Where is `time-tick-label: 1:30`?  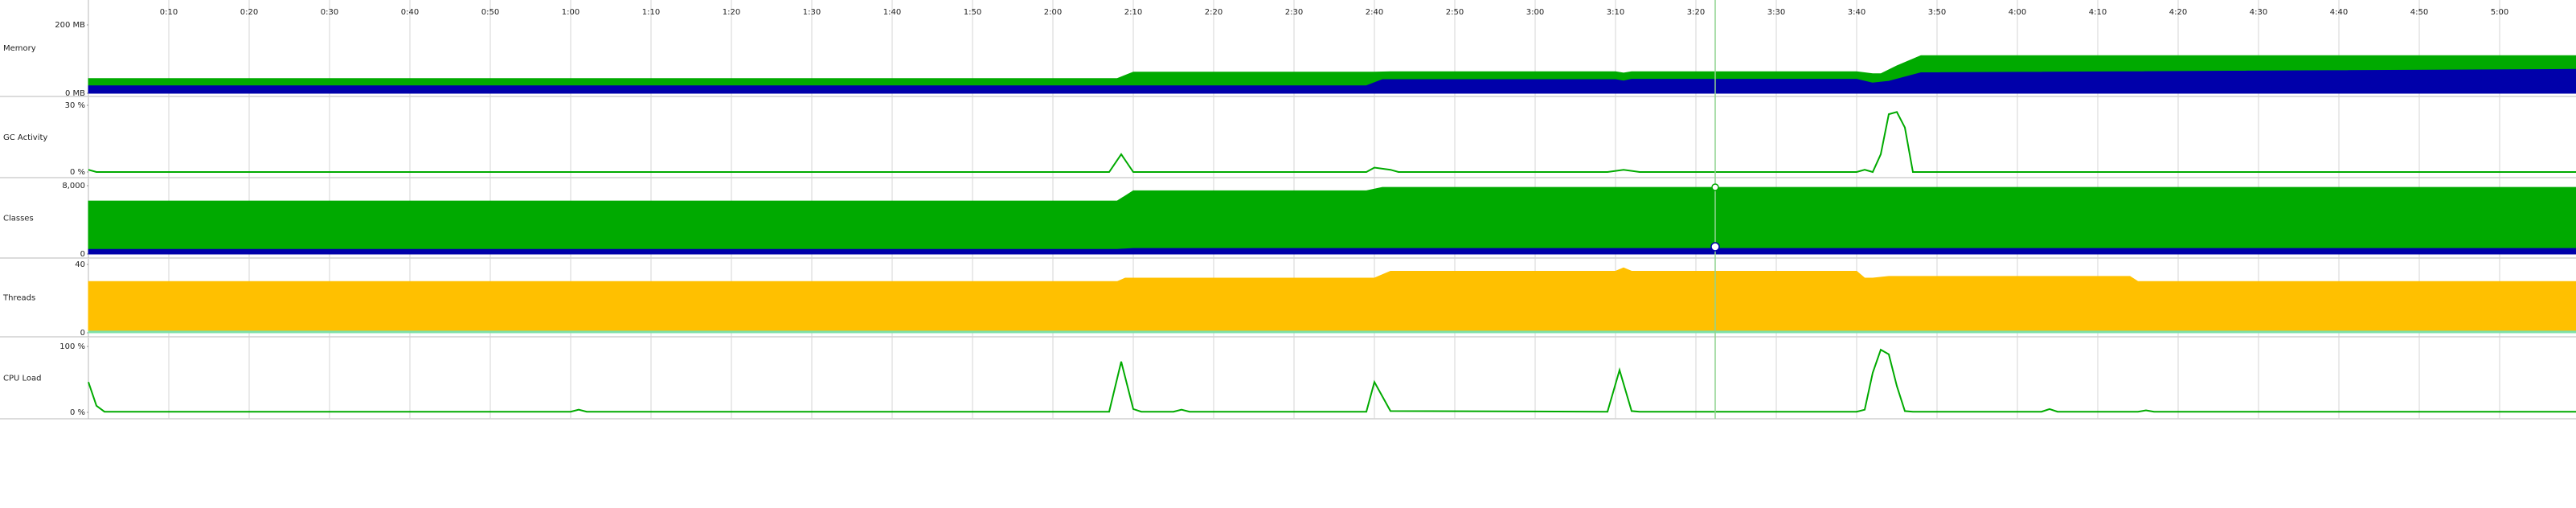 time-tick-label: 1:30 is located at coordinates (812, 12).